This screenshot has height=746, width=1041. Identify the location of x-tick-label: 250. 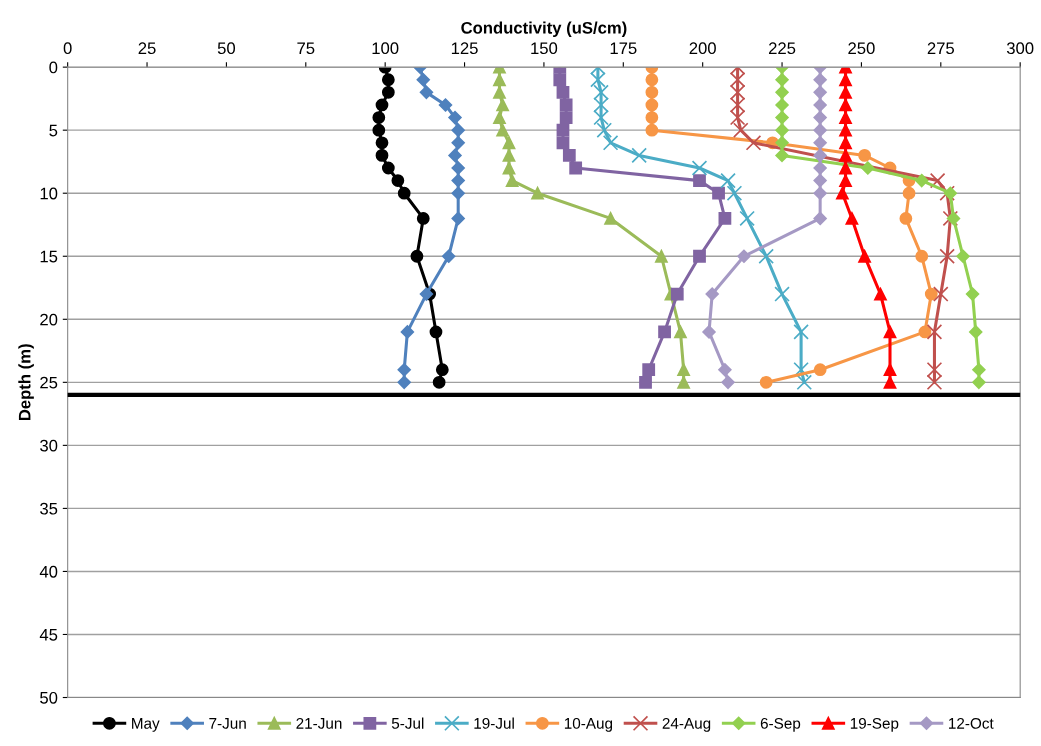
(861, 48).